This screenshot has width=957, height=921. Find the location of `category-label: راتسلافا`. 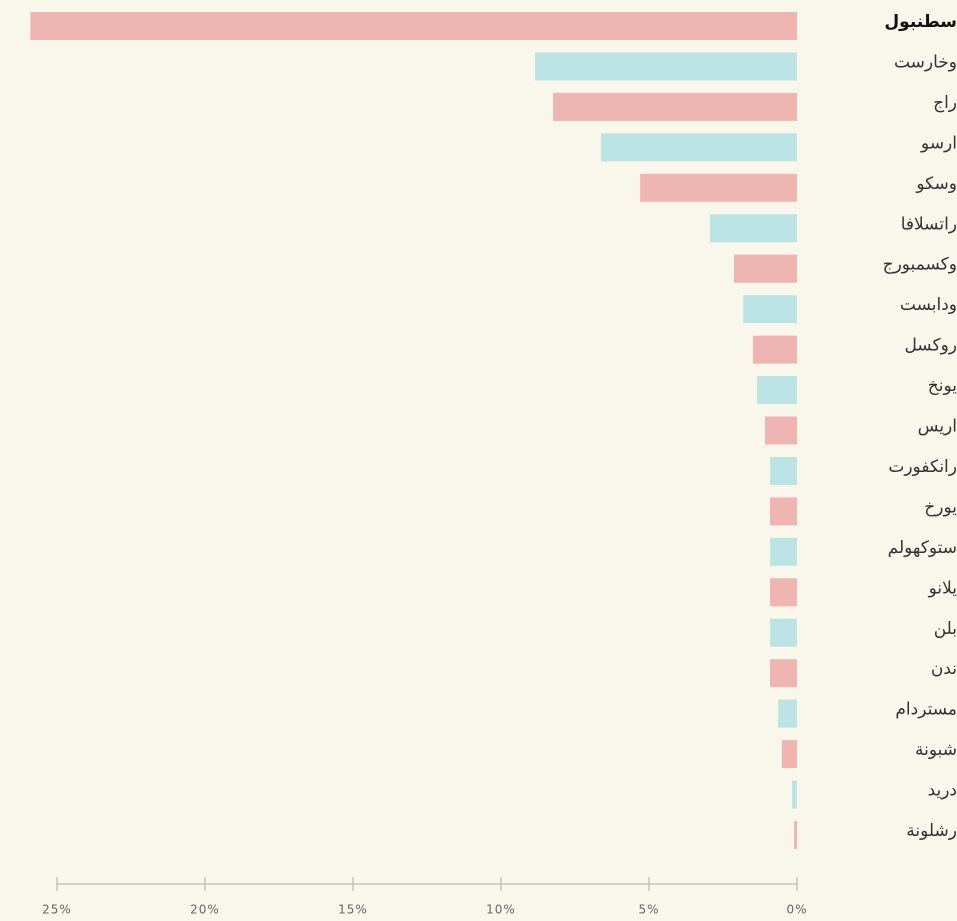

category-label: راتسلافا is located at coordinates (929, 224).